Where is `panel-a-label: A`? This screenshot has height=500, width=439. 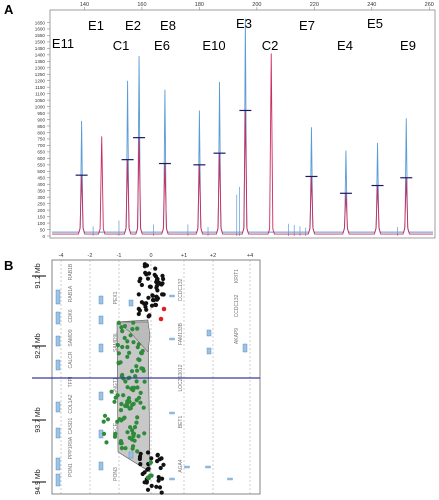
panel-a-label: A is located at coordinates (9, 9).